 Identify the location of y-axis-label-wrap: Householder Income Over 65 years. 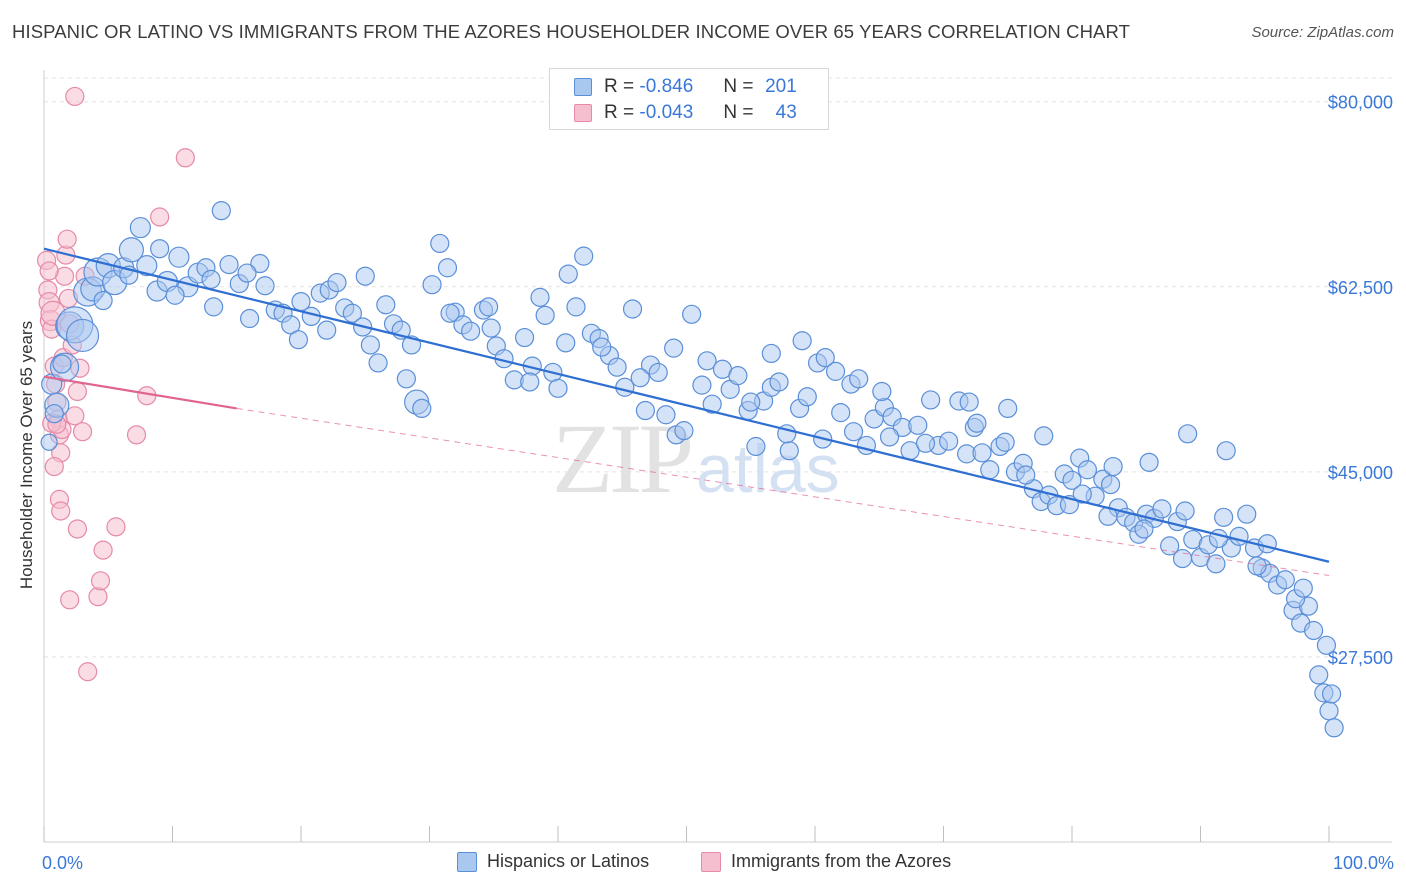
(27, 455).